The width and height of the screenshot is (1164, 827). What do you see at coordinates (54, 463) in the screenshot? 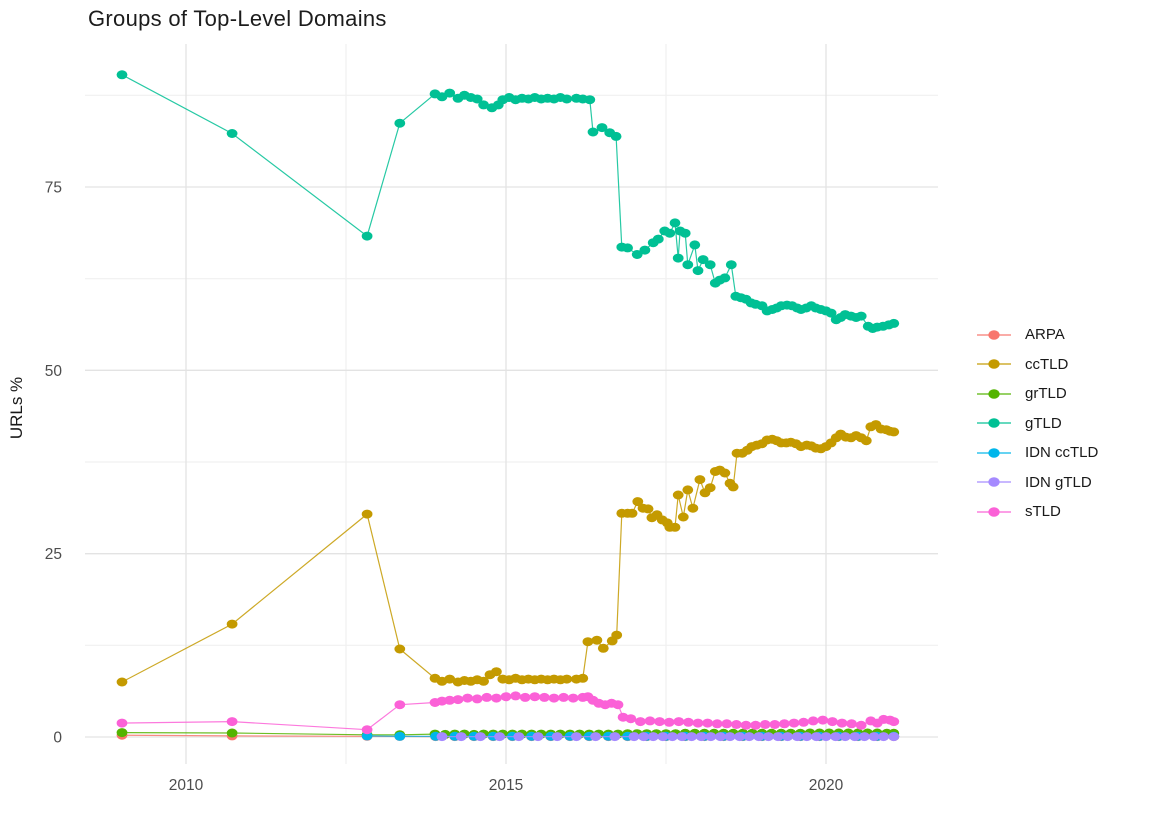
I see `y-axis-tick-labels: 0 25 50 75` at bounding box center [54, 463].